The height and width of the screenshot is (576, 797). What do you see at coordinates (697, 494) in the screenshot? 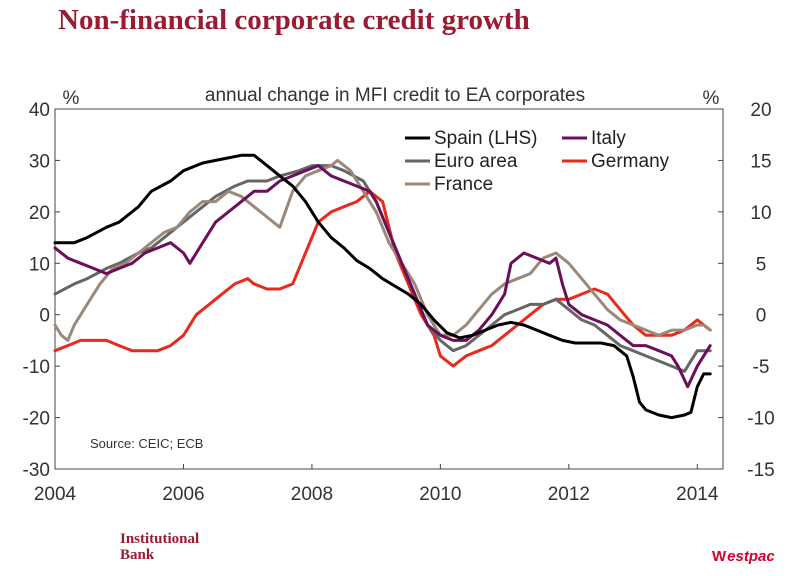
I see `x-tick-label: 2014` at bounding box center [697, 494].